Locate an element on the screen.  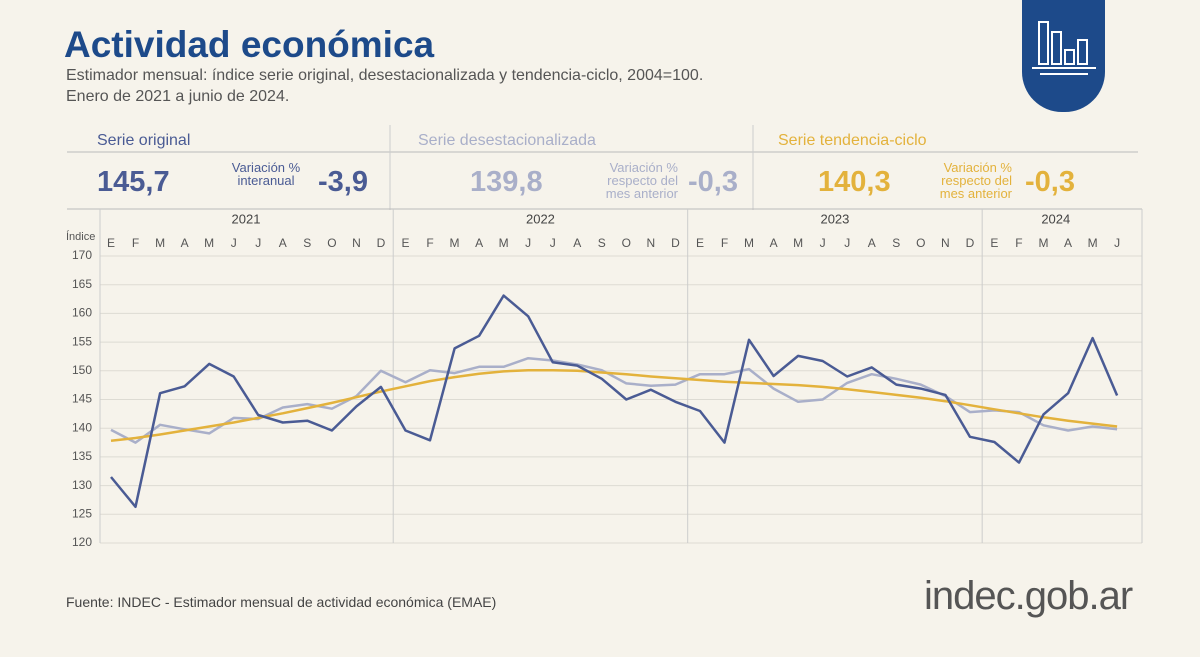
series-line is located at coordinates (614, 400).